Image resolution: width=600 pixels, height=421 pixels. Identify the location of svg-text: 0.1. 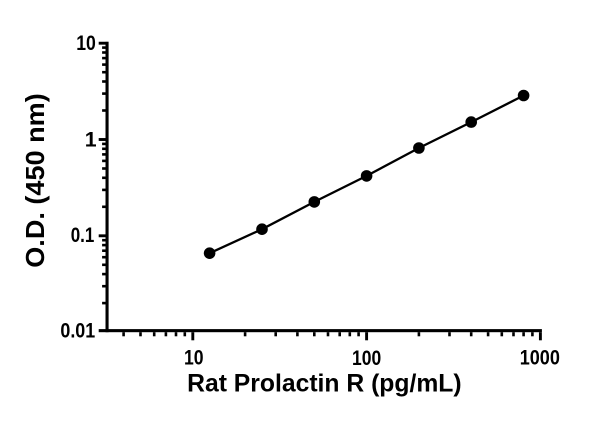
(83, 235).